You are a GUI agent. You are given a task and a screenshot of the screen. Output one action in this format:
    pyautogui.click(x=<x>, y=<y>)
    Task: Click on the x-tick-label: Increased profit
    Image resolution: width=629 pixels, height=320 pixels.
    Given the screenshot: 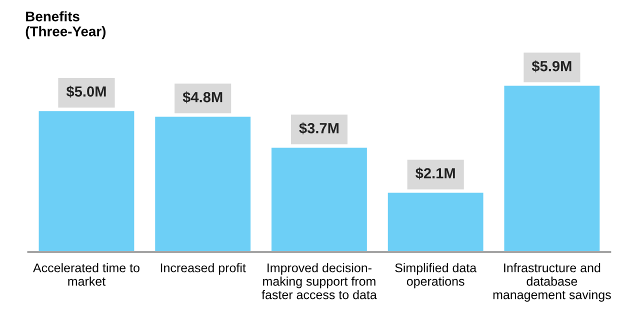 What is the action you would take?
    pyautogui.click(x=203, y=269)
    